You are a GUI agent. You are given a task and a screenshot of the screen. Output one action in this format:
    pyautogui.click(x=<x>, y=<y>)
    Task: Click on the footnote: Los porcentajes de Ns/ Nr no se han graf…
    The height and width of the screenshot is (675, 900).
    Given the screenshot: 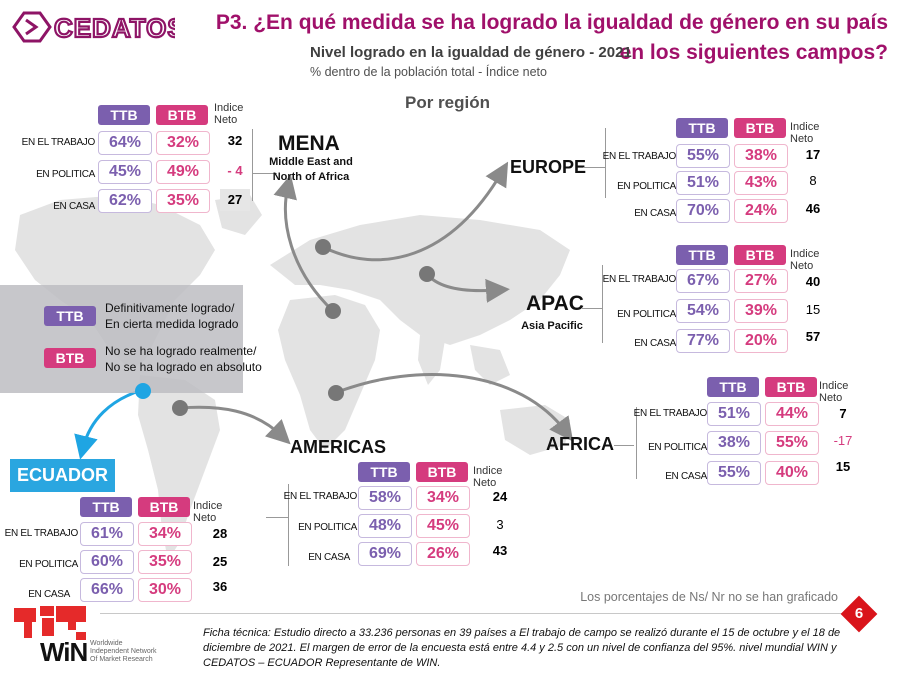 What is the action you would take?
    pyautogui.click(x=709, y=597)
    